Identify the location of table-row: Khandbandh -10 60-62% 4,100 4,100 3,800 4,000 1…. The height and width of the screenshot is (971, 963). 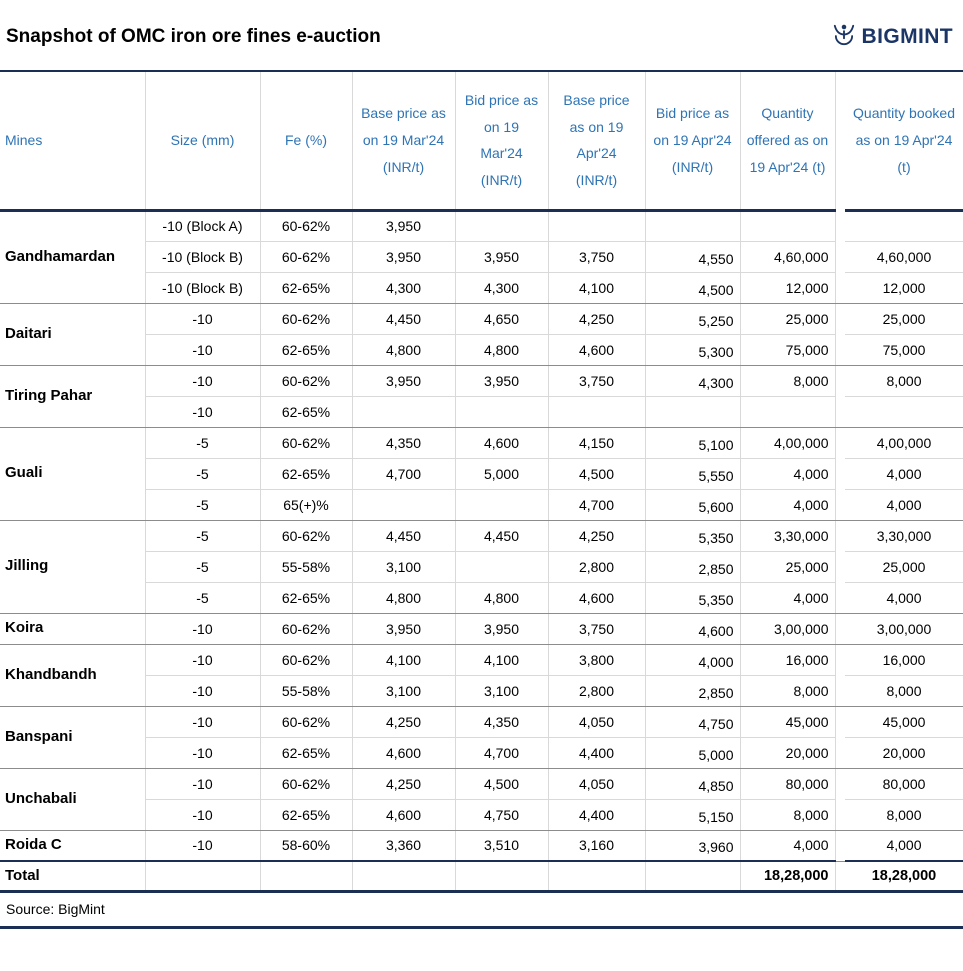
(481, 675).